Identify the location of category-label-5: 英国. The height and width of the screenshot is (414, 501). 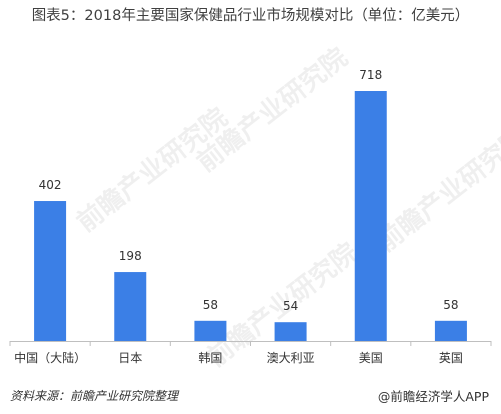
(451, 358).